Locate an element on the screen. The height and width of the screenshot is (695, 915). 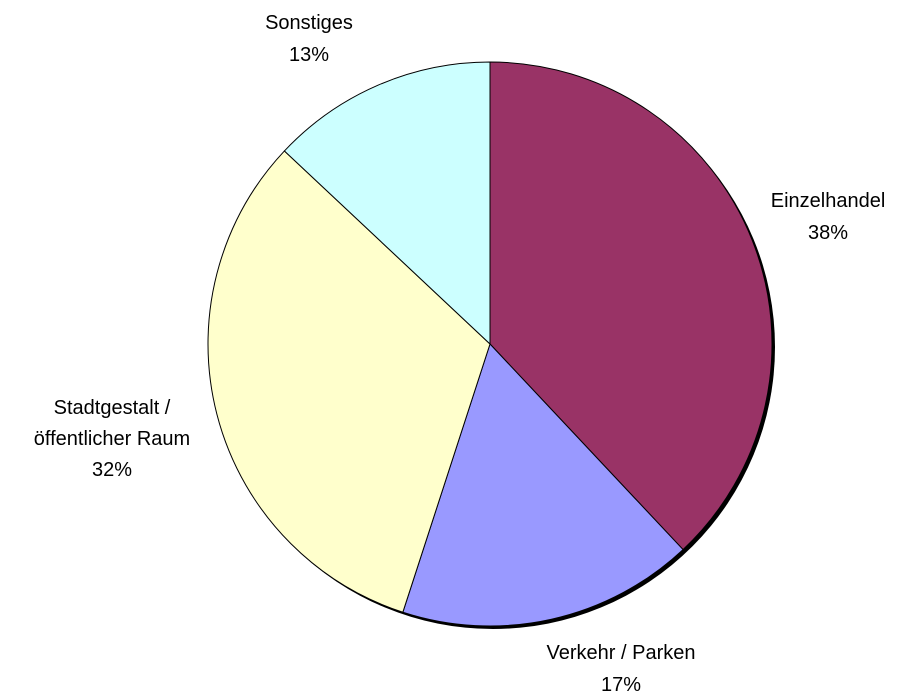
slice-label: Stadtgestalt / öffentlicher Raum is located at coordinates (112, 423).